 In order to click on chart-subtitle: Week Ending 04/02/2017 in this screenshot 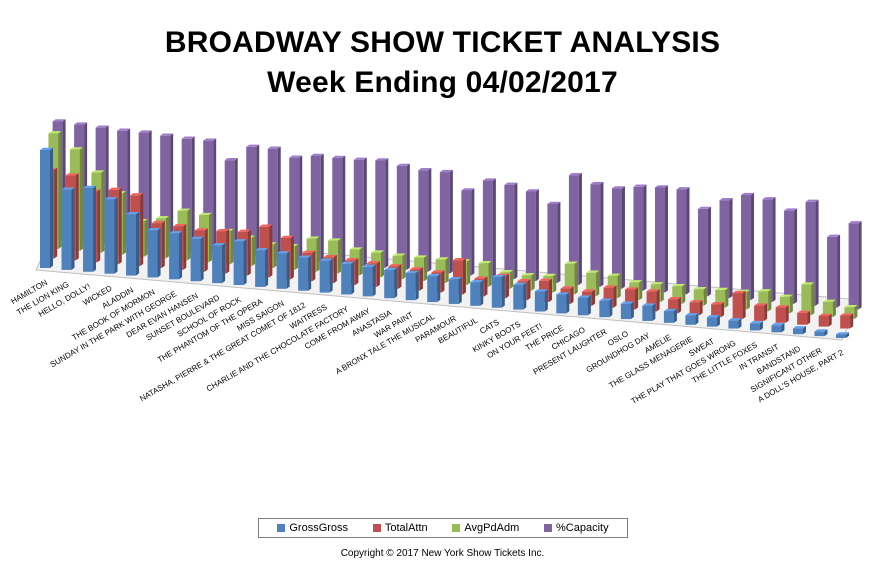, I will do `click(442, 82)`.